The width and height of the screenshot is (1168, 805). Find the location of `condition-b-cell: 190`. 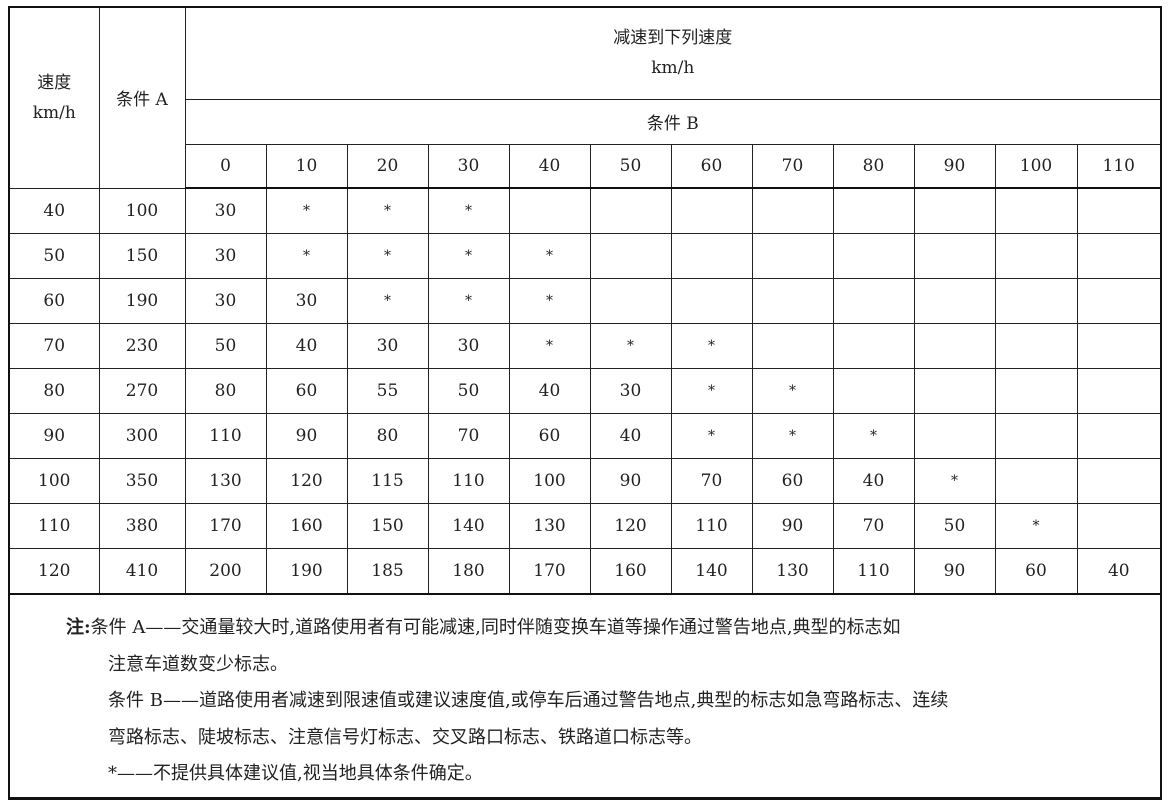

condition-b-cell: 190 is located at coordinates (306, 571).